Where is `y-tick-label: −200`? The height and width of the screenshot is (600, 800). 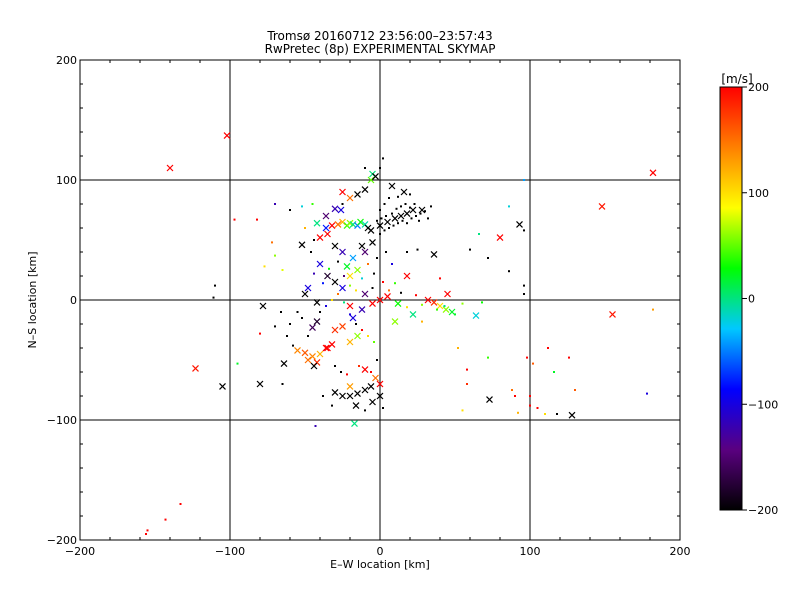 y-tick-label: −200 is located at coordinates (62, 540).